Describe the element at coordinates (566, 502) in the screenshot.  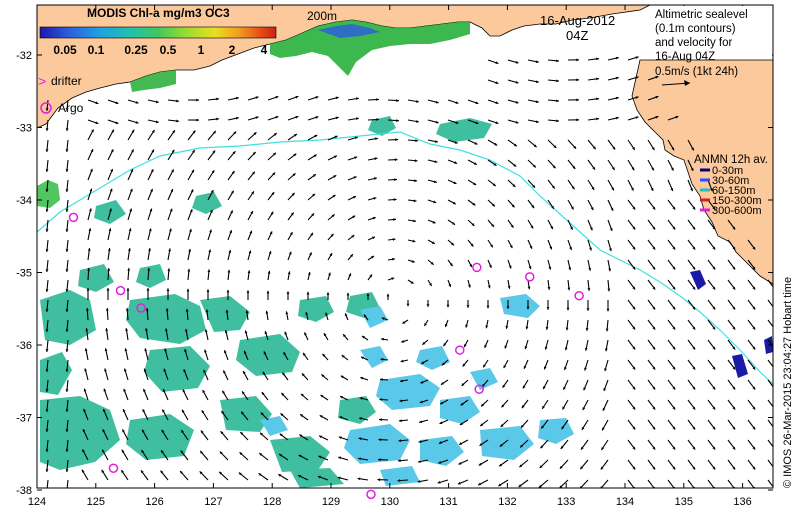
I see `x-tick-label: 133` at that location.